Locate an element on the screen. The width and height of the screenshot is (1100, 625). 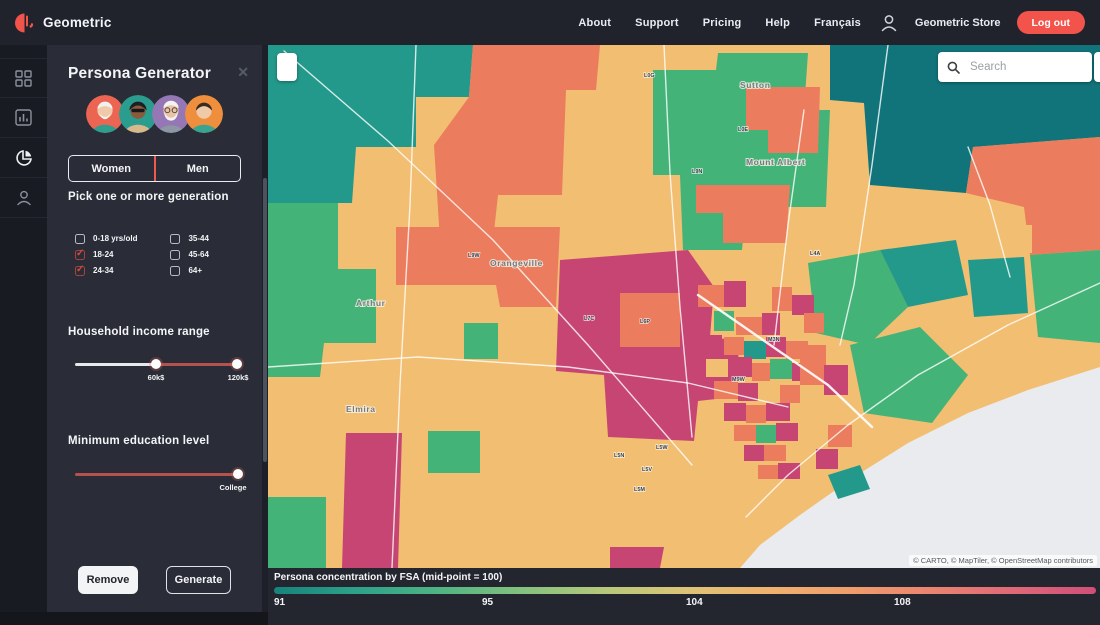
nav-pricing: Pricing is located at coordinates (722, 22).